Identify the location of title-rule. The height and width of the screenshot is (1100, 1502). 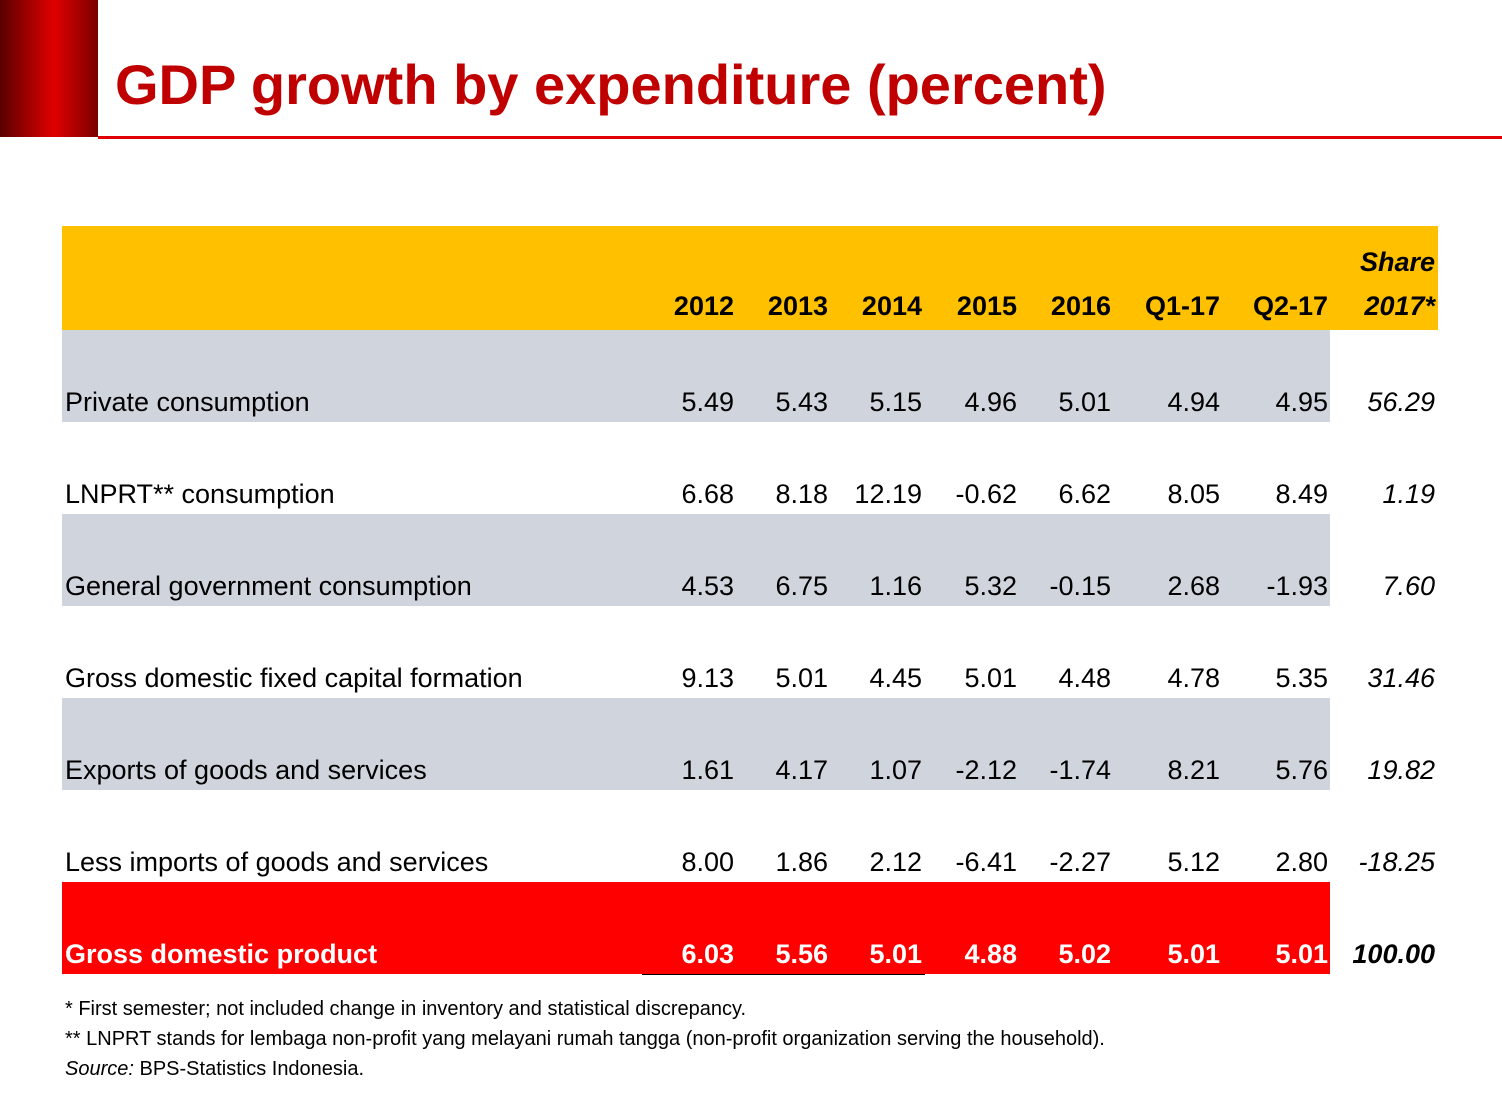
(800, 137).